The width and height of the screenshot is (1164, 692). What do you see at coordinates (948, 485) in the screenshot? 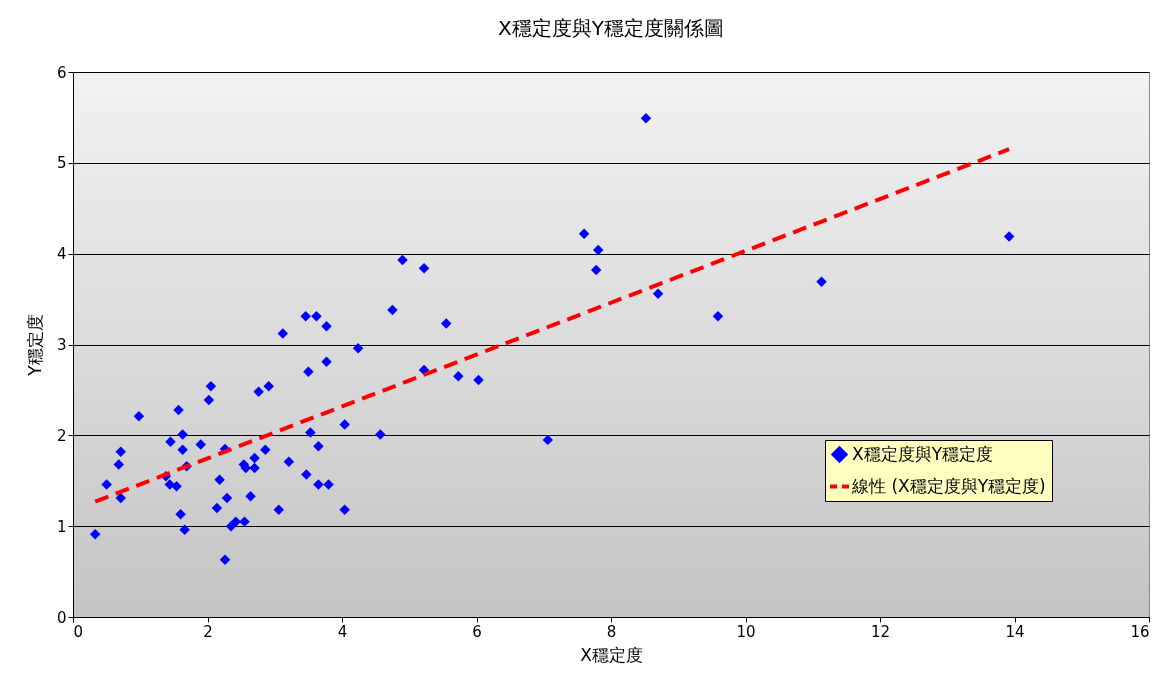
I see `legend-label: 線性 (X穩定度與Y穩定度)` at bounding box center [948, 485].